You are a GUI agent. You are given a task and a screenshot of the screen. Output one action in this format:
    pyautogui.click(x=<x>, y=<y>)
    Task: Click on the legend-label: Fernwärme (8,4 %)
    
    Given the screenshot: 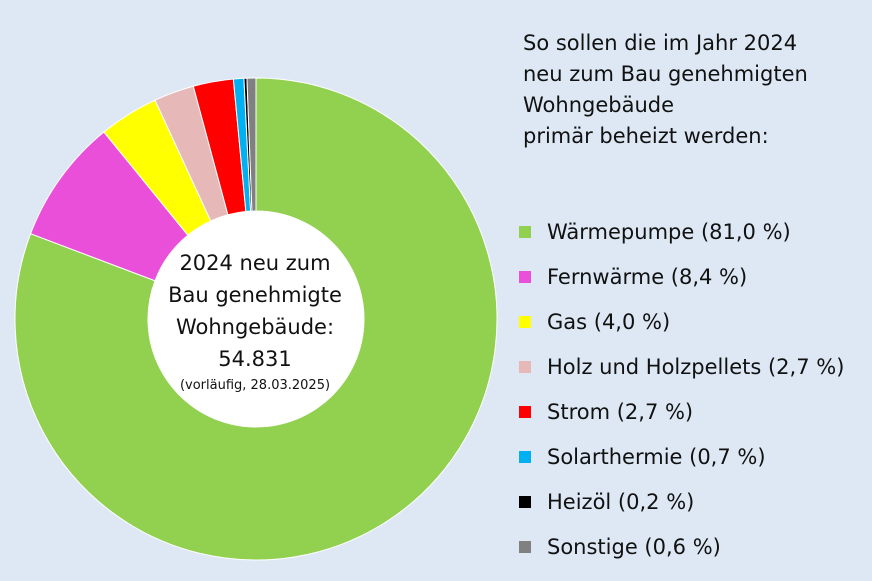 What is the action you would take?
    pyautogui.click(x=647, y=277)
    